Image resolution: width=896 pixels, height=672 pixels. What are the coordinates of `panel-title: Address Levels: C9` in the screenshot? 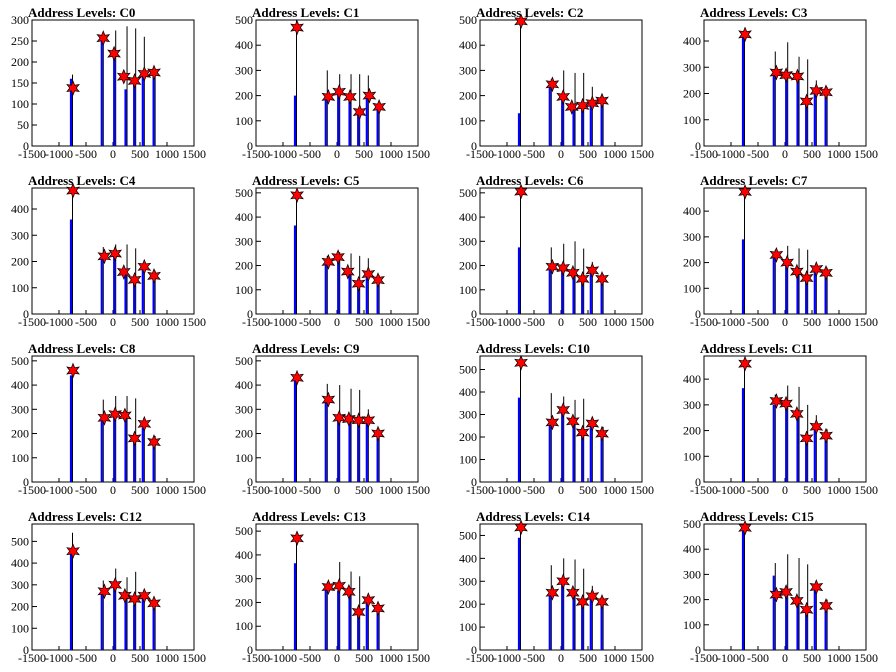 It's located at (306, 348).